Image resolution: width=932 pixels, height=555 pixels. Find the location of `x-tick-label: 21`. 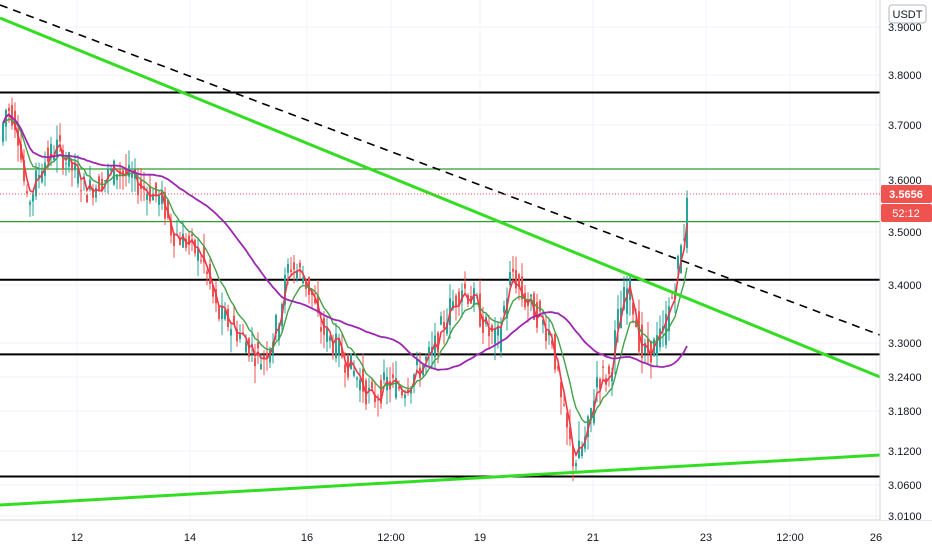

x-tick-label: 21 is located at coordinates (593, 538).